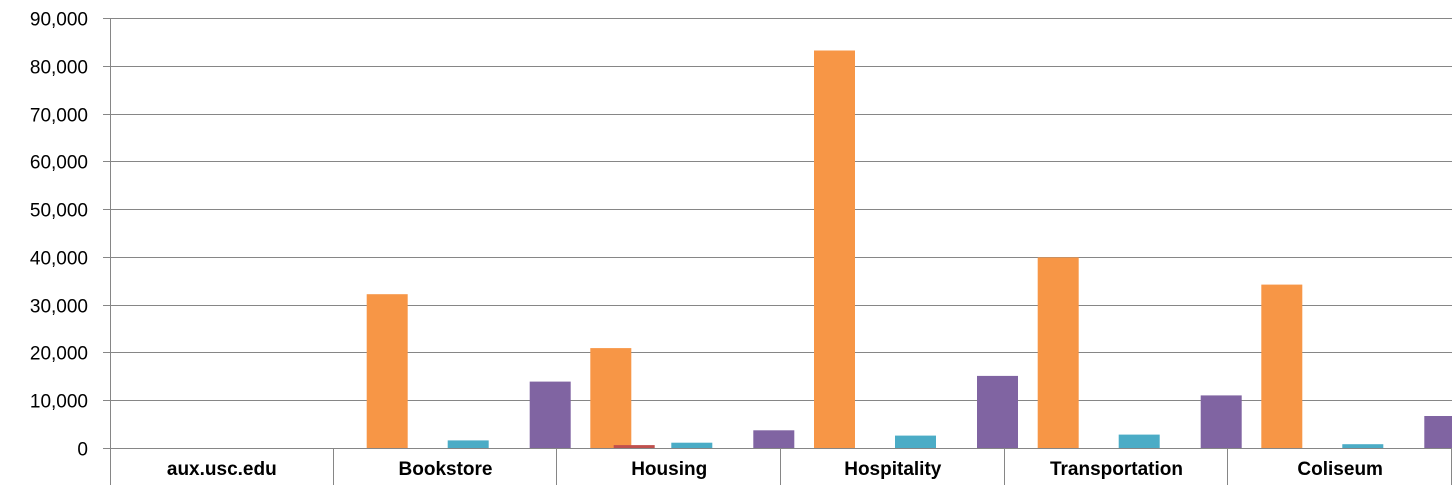 The width and height of the screenshot is (1452, 490). Describe the element at coordinates (1116, 469) in the screenshot. I see `x-category-label: Transportation` at that location.